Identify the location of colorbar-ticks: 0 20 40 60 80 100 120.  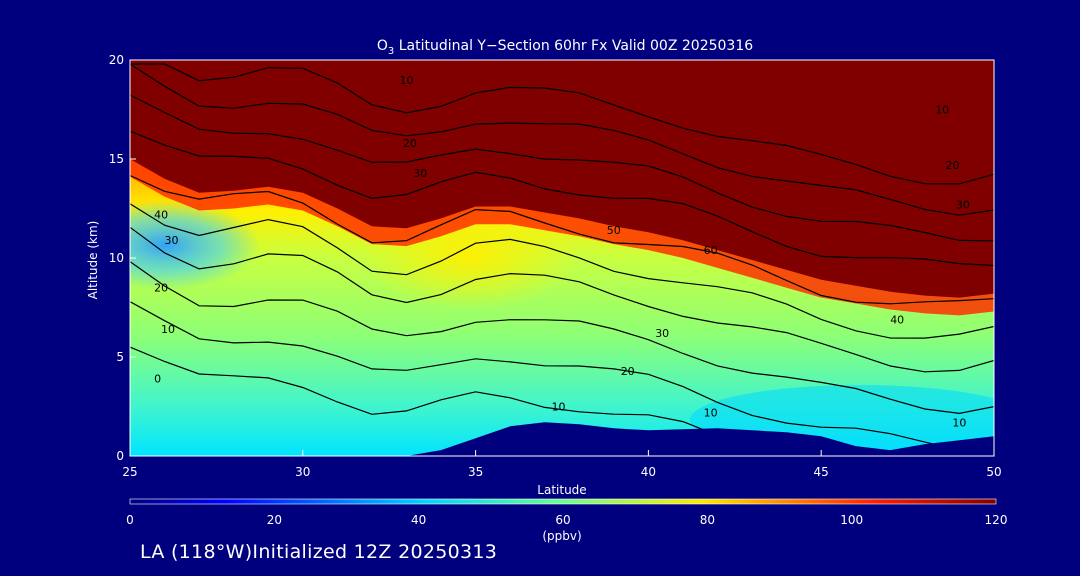
(566, 520).